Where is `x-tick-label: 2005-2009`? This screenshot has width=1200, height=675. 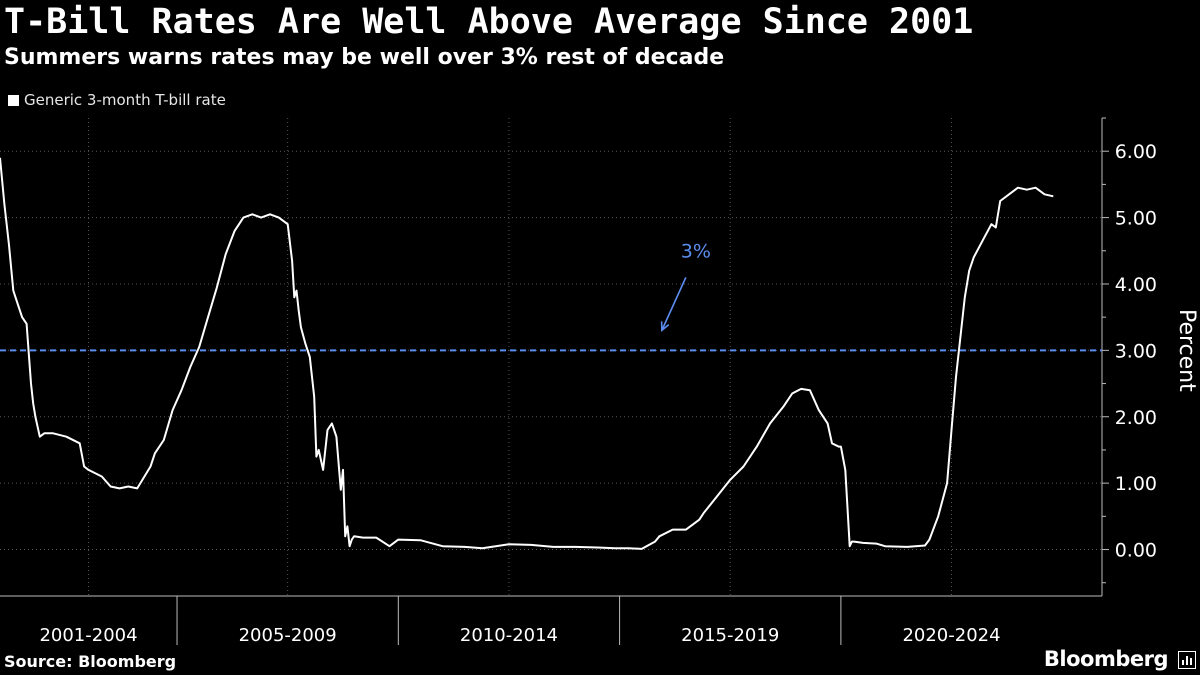
x-tick-label: 2005-2009 is located at coordinates (288, 635).